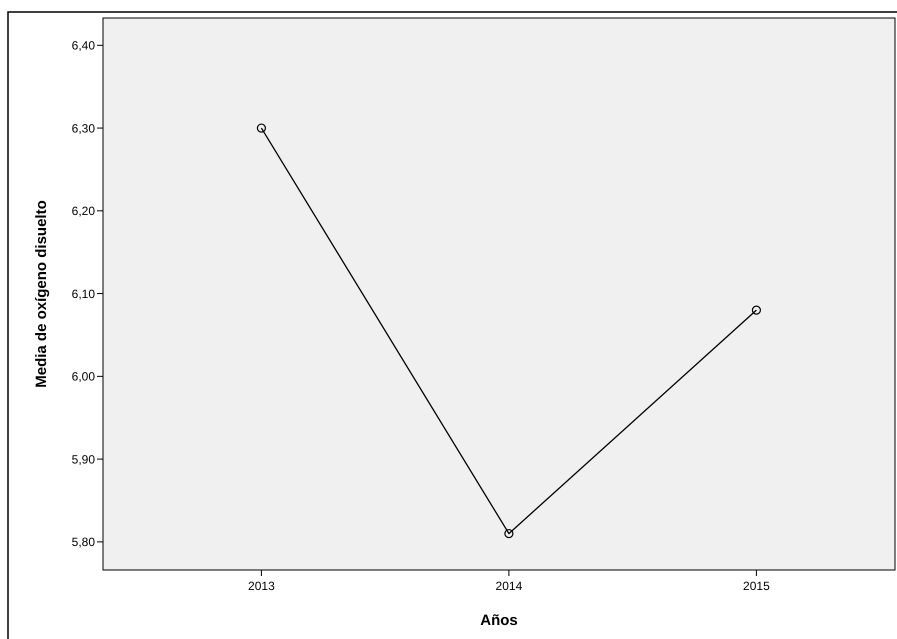 Image resolution: width=897 pixels, height=639 pixels. I want to click on y-tick-label: 5,80, so click(84, 542).